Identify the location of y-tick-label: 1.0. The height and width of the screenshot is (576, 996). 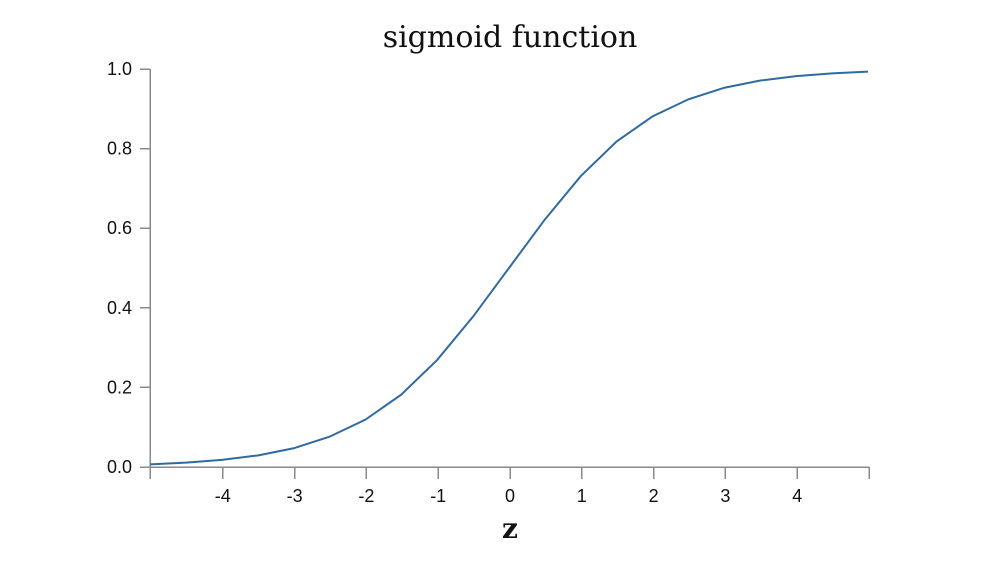
(119, 69).